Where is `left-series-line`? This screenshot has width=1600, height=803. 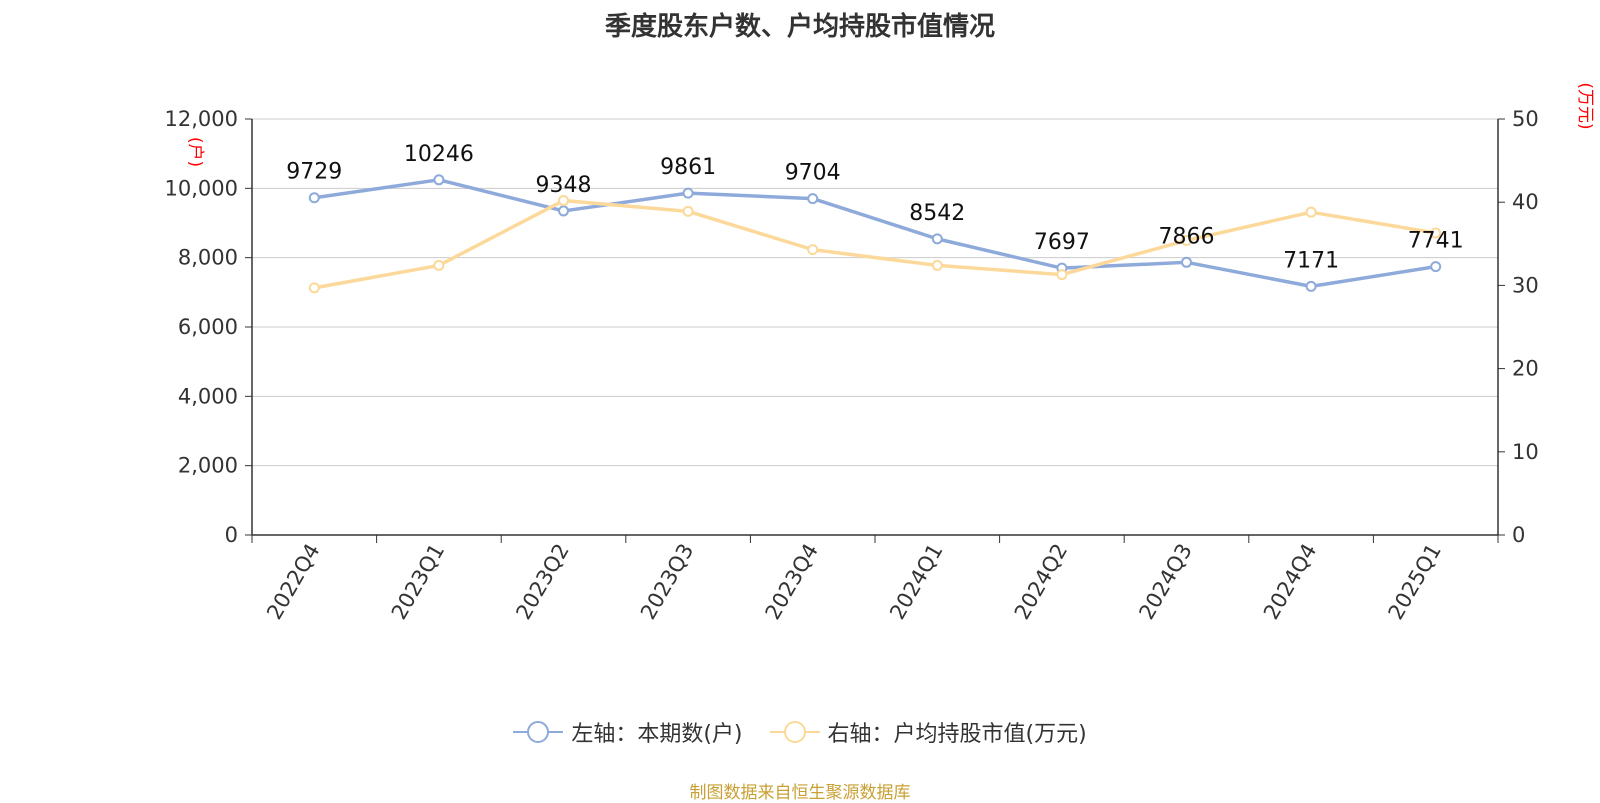
left-series-line is located at coordinates (875, 233).